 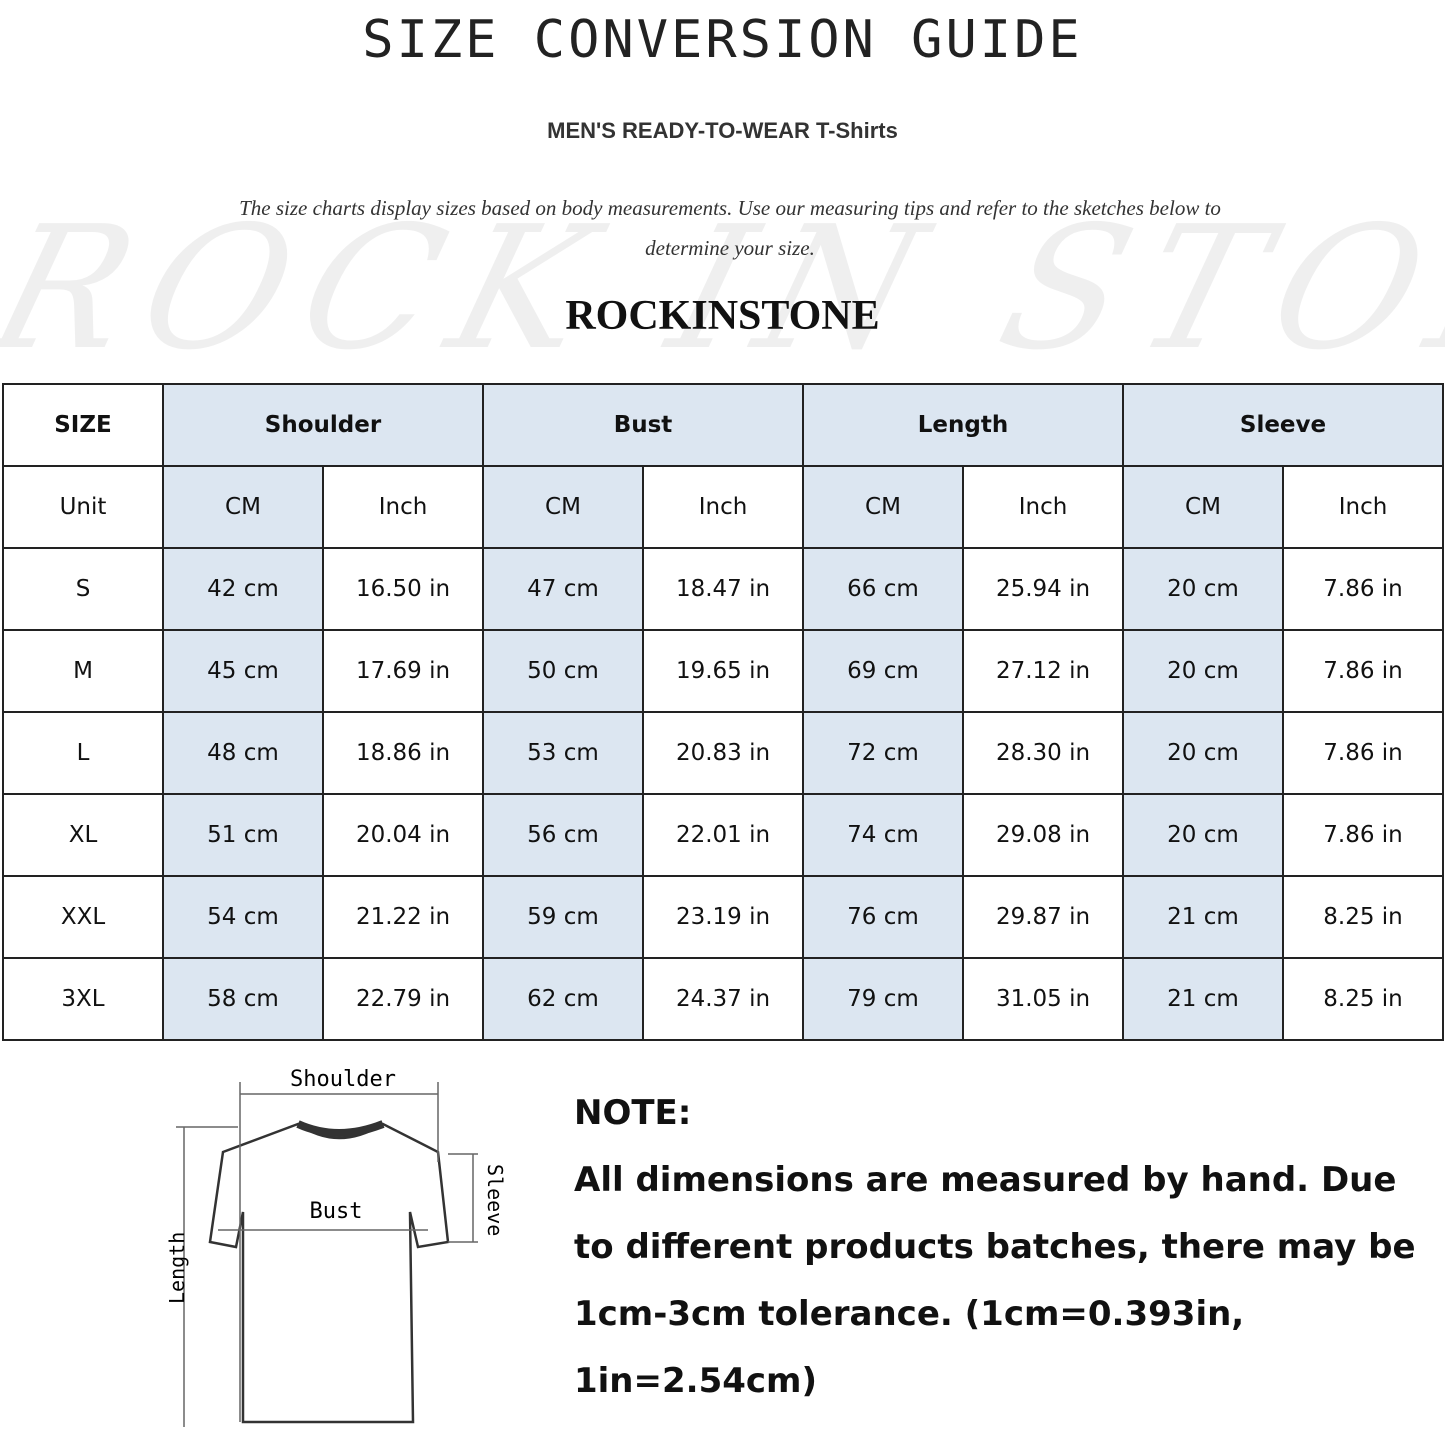 What do you see at coordinates (883, 999) in the screenshot?
I see `cm-cell: 79 cm` at bounding box center [883, 999].